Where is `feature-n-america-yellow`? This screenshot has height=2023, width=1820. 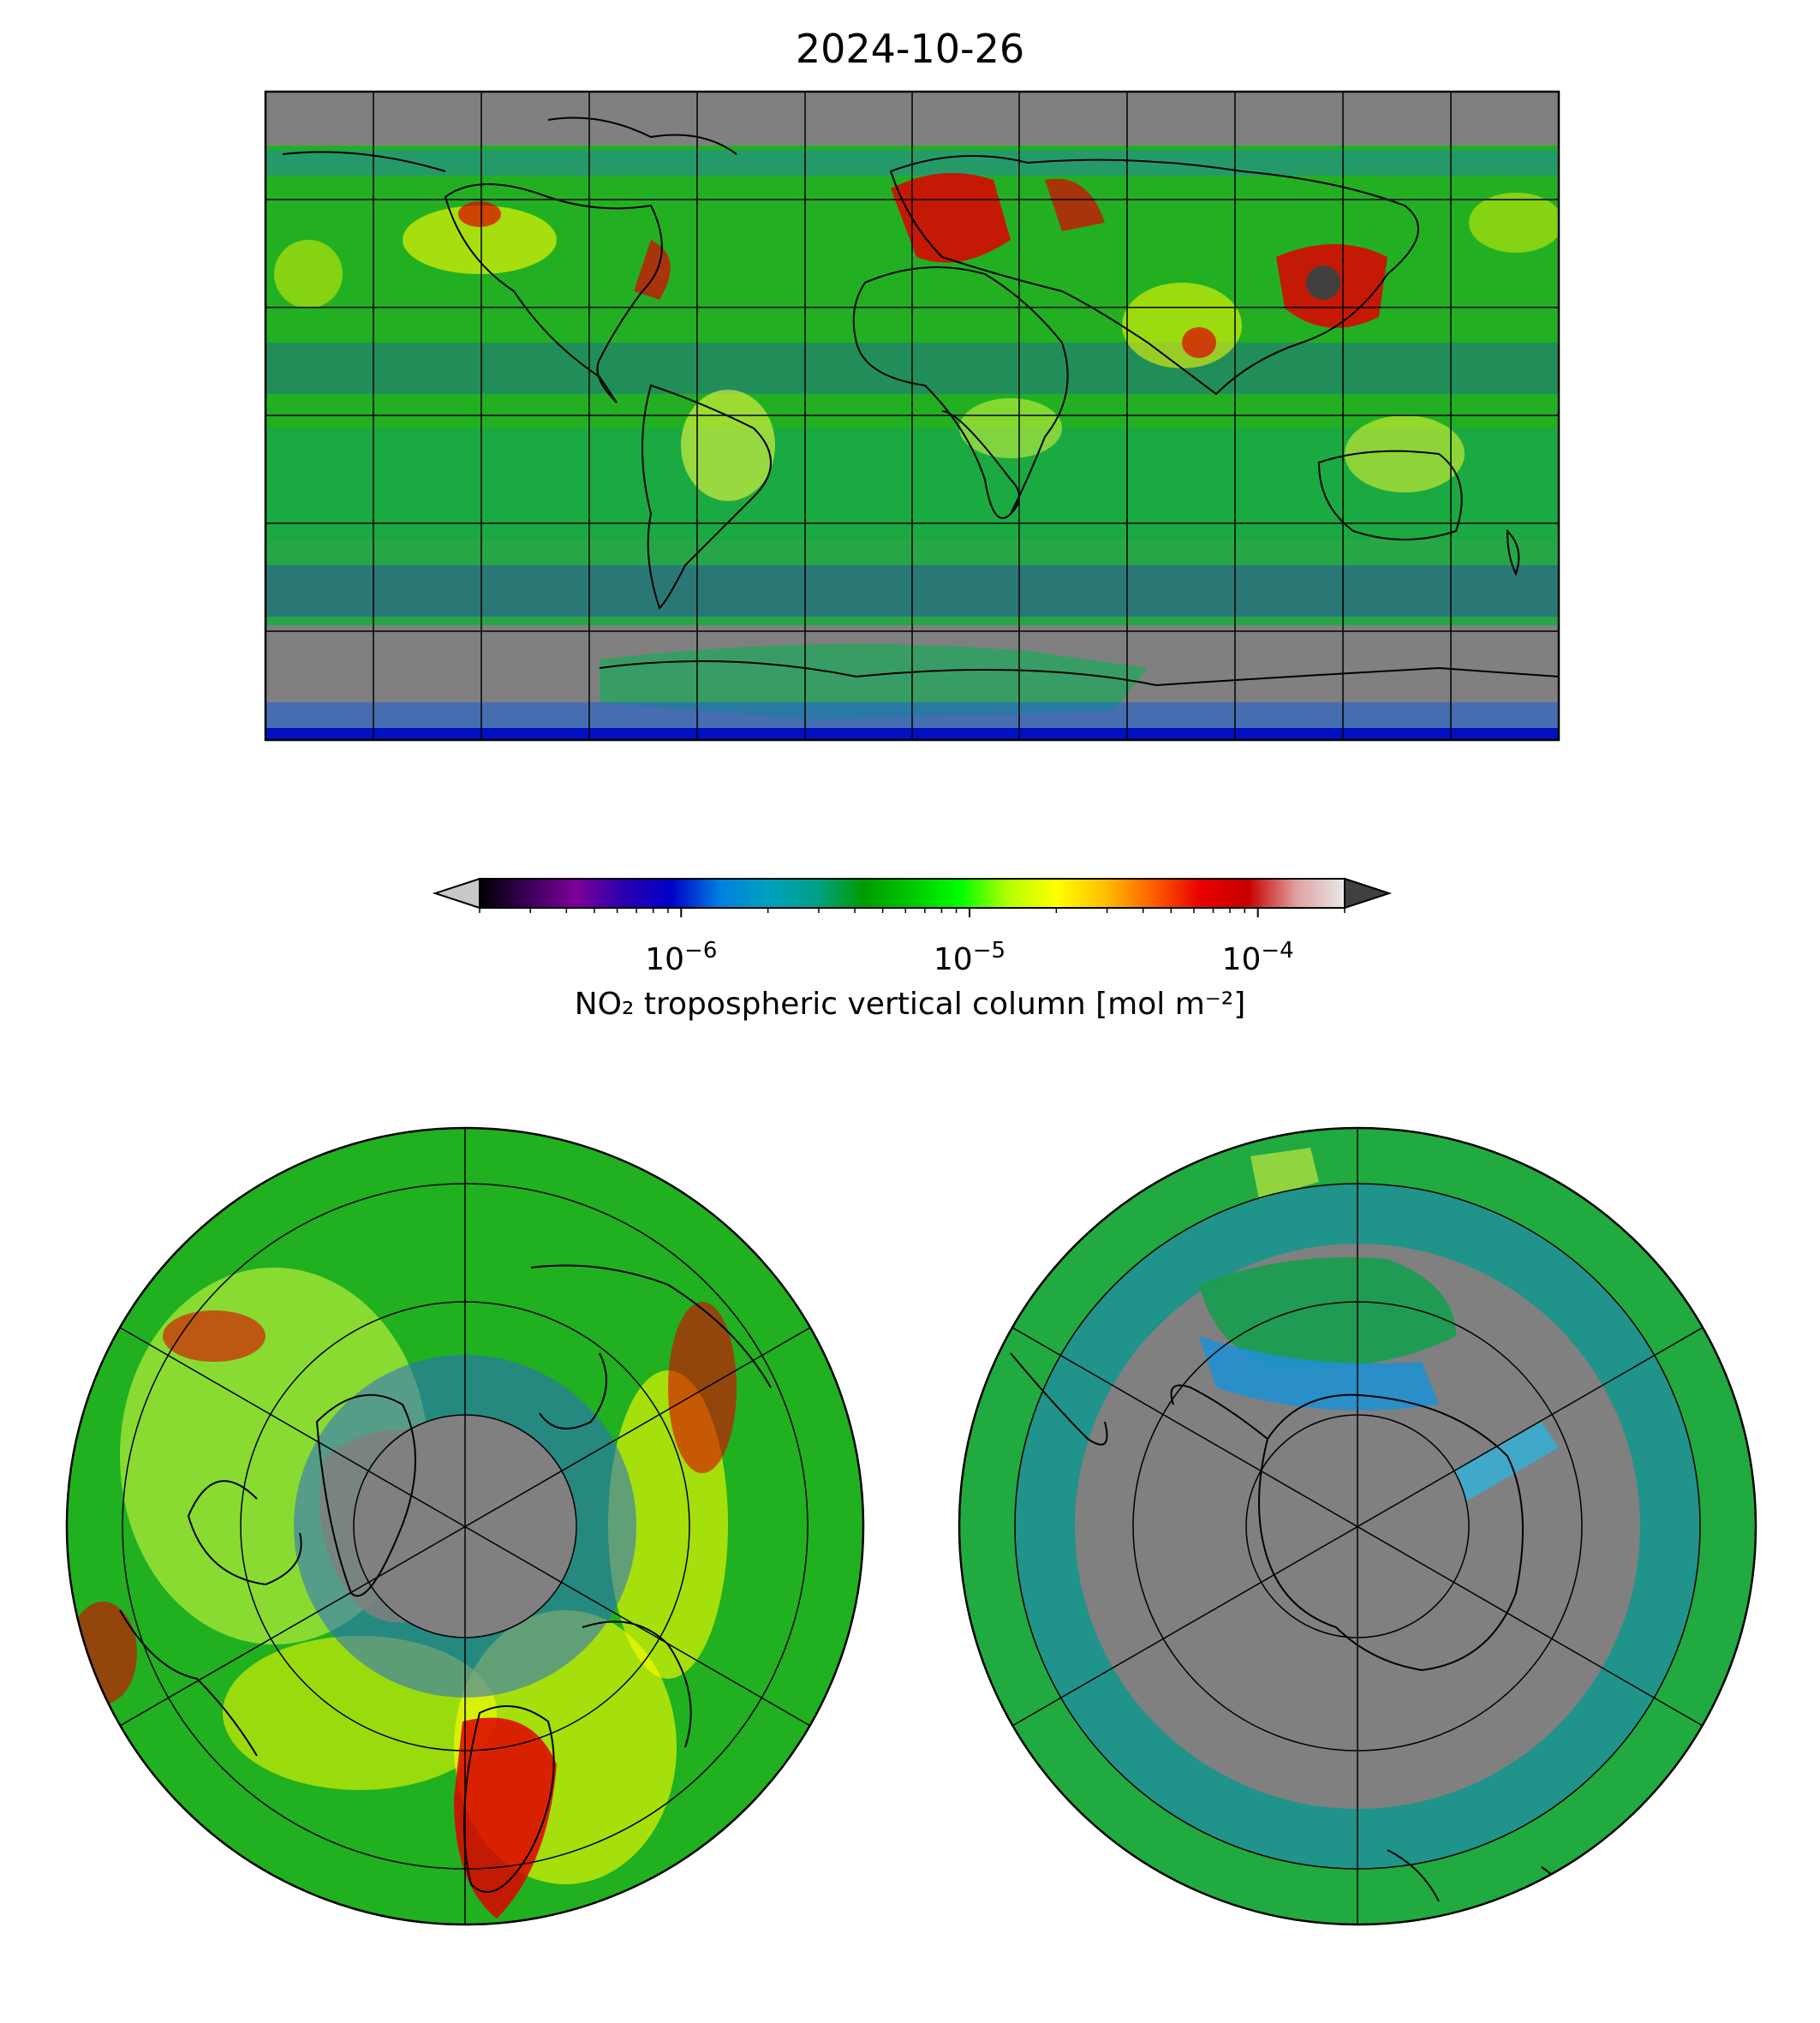
feature-n-america-yellow is located at coordinates (480, 240).